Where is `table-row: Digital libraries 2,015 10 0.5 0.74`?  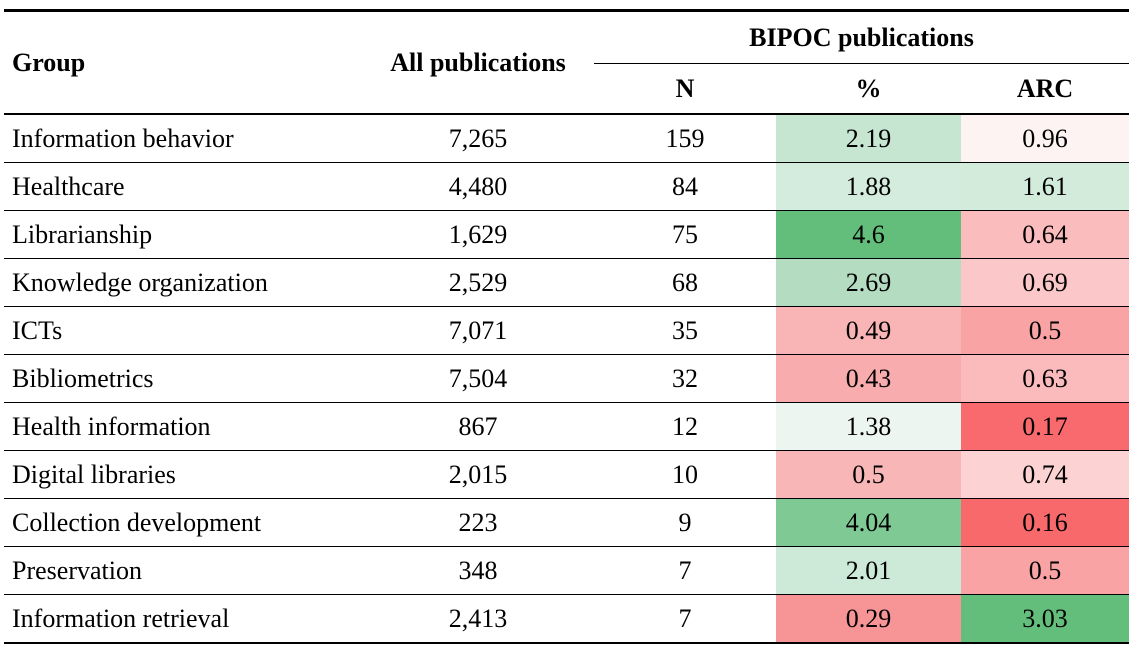
table-row: Digital libraries 2,015 10 0.5 0.74 is located at coordinates (566, 474).